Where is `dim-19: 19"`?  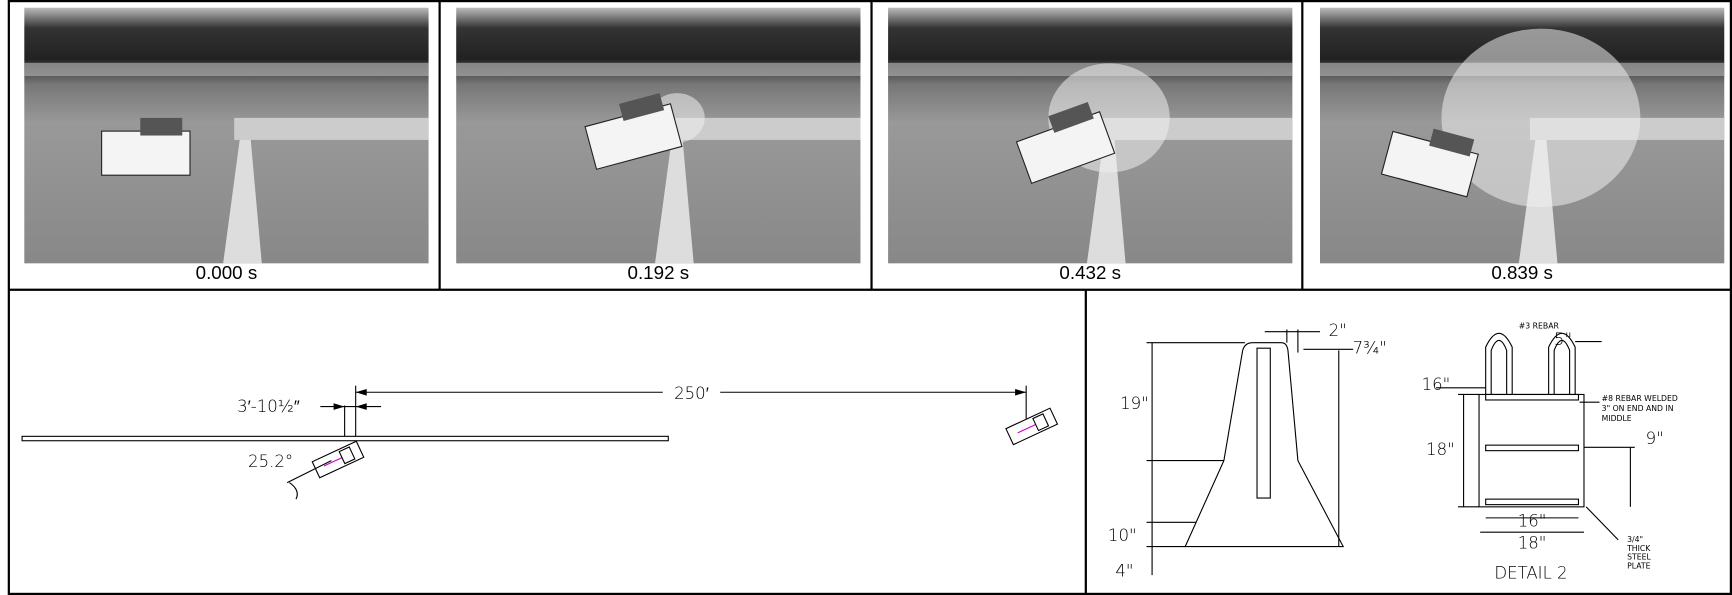 dim-19: 19" is located at coordinates (1134, 403).